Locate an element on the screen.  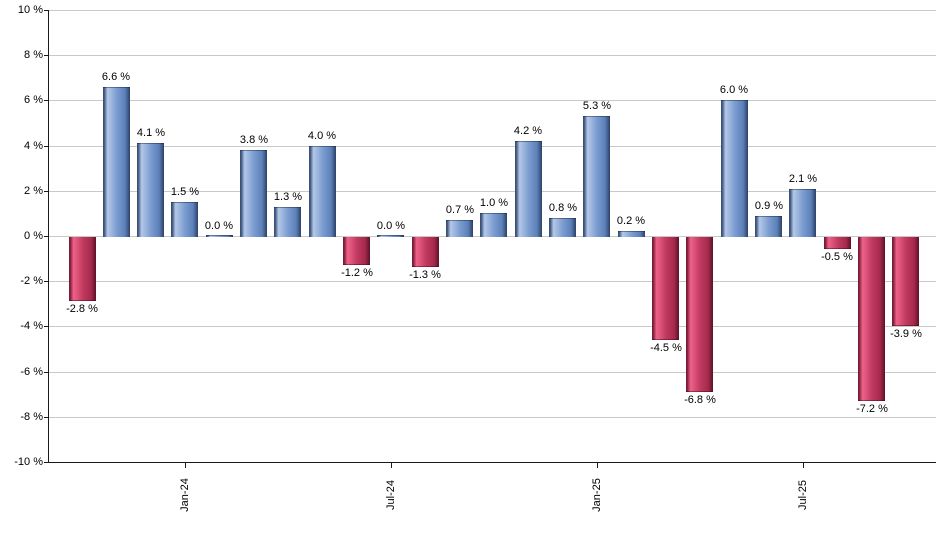
x-tick-label: Jul-25 is located at coordinates (803, 495).